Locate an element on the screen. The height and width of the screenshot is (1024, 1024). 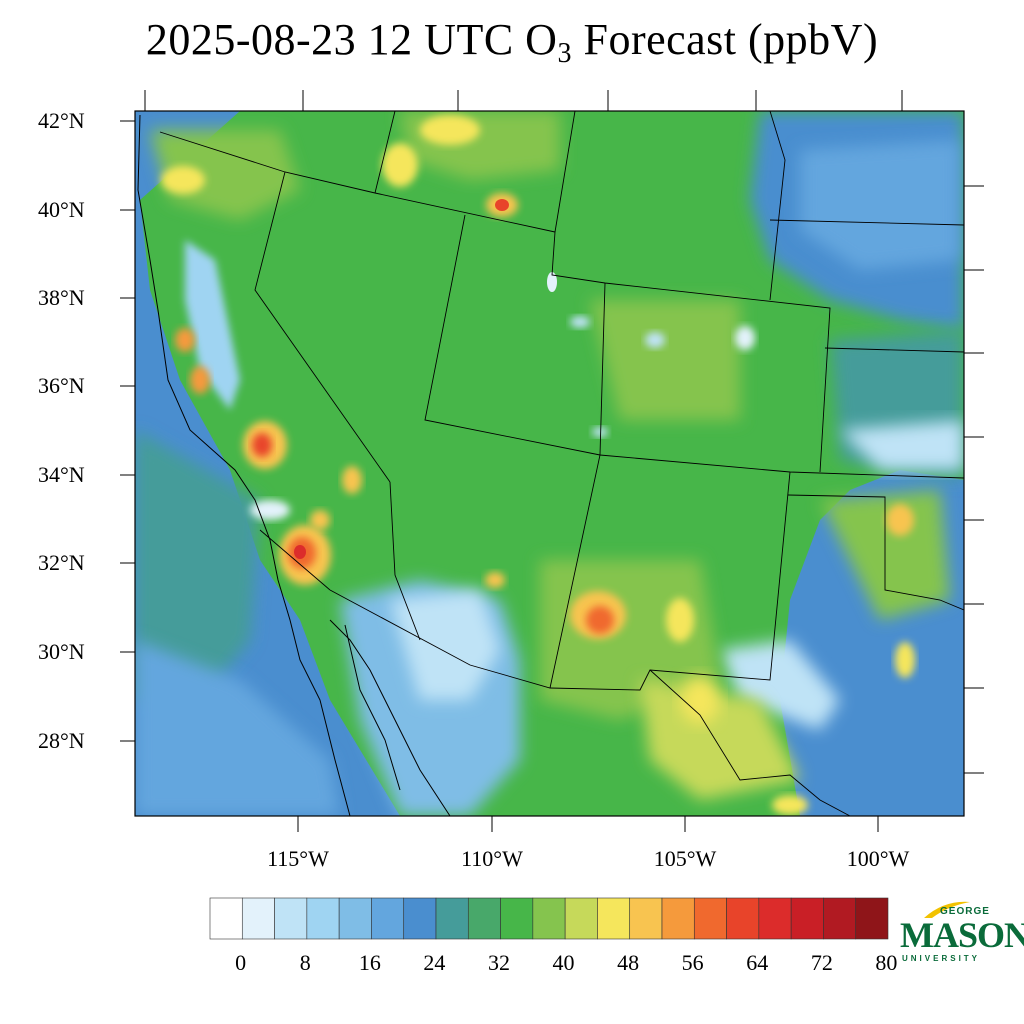
lat-label-28: 28°N is located at coordinates (61, 740).